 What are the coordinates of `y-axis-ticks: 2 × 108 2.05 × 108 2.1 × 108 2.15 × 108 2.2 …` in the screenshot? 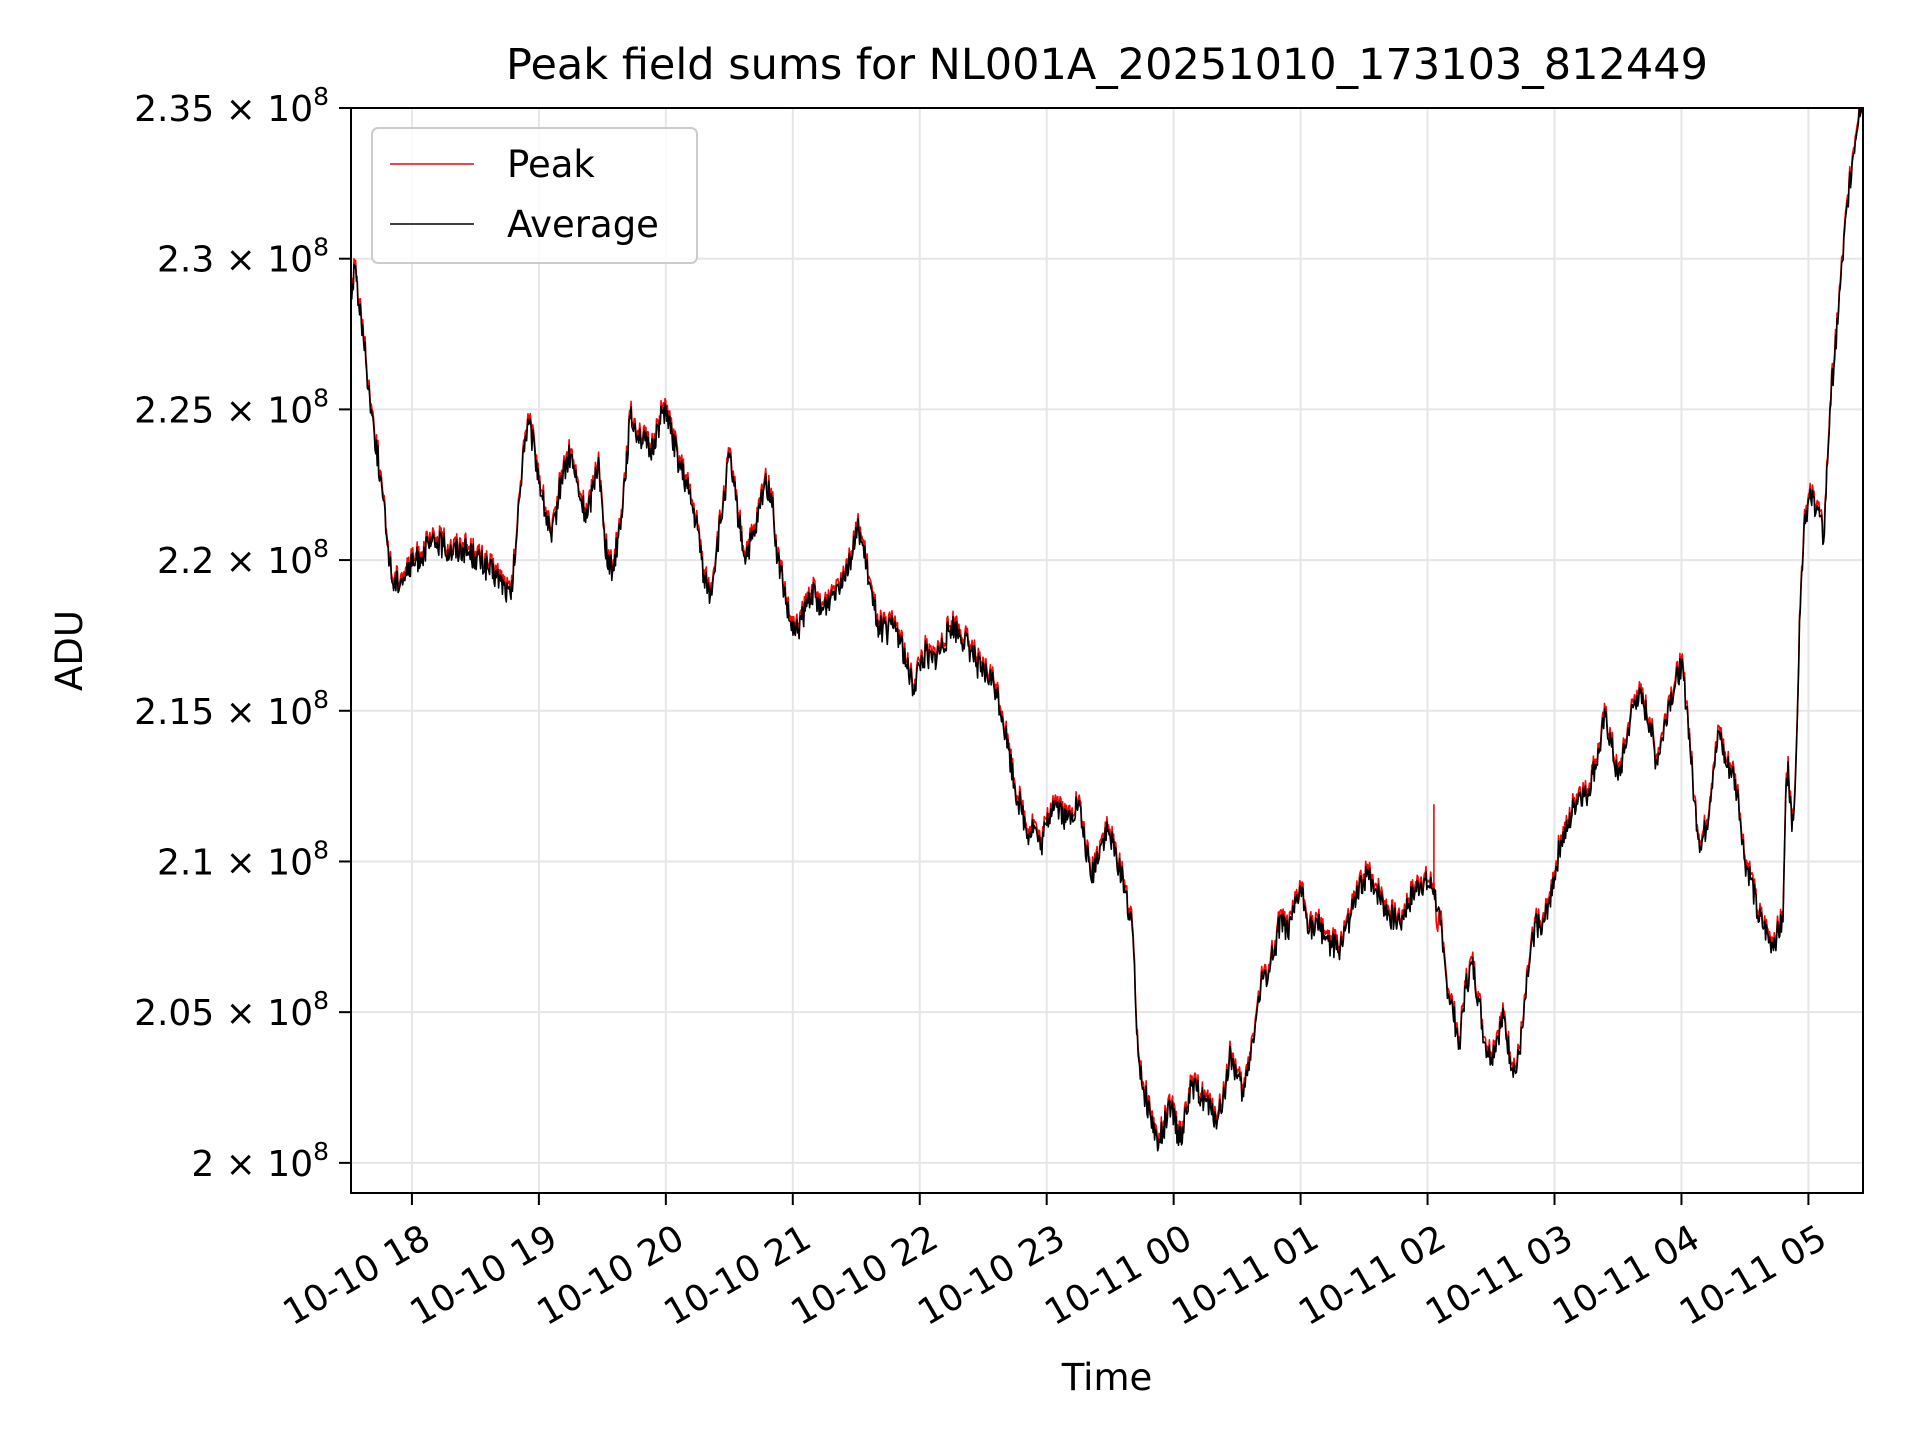 It's located at (242, 633).